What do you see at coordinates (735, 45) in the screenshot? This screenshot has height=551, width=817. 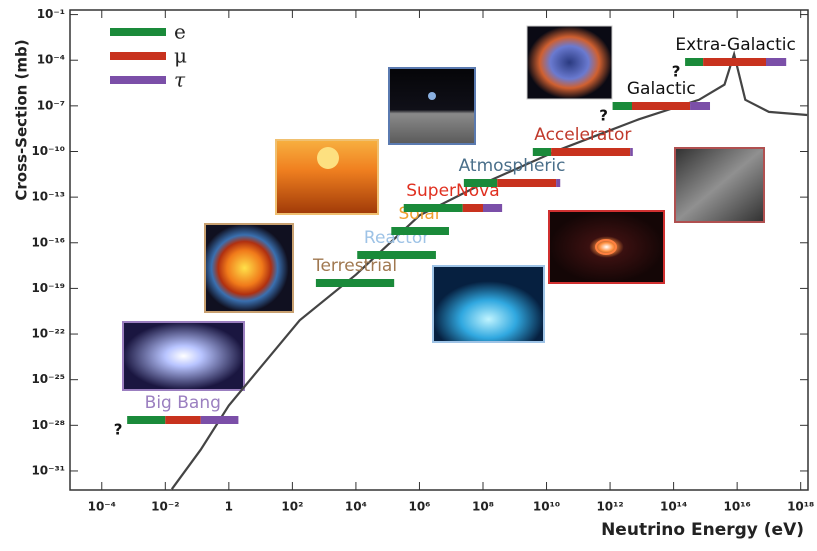 I see `source-label: Extra-Galactic` at bounding box center [735, 45].